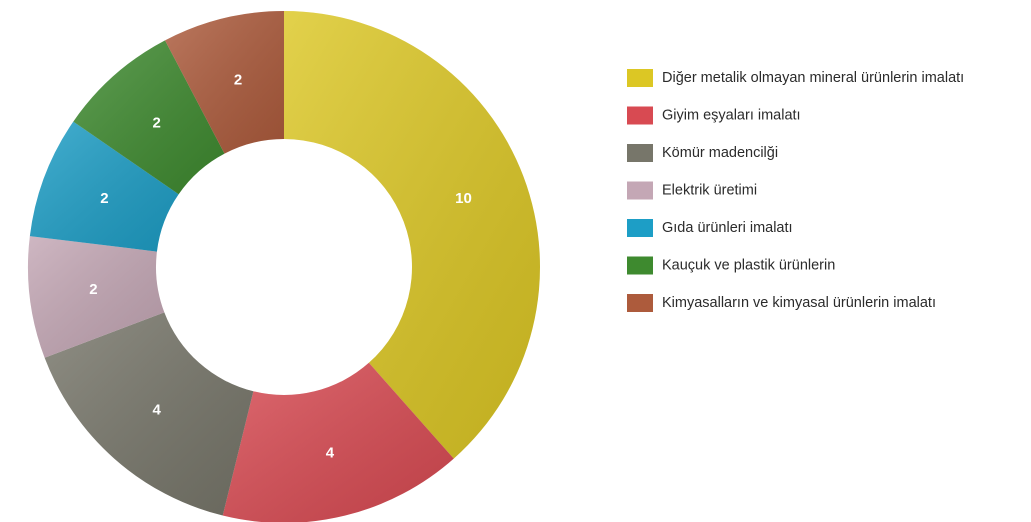  What do you see at coordinates (709, 190) in the screenshot?
I see `legend-label: Elektrik üretimi` at bounding box center [709, 190].